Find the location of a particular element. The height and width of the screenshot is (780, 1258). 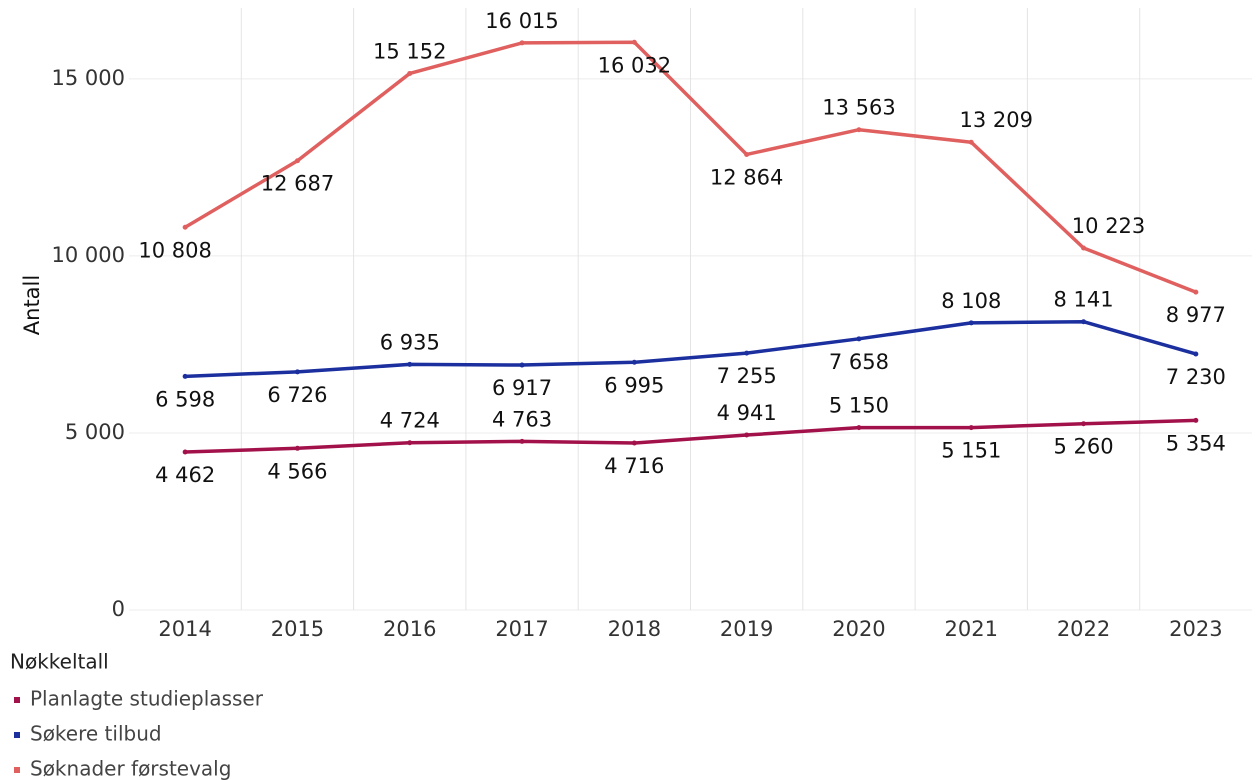

x-tick-label: 2020 is located at coordinates (858, 629).